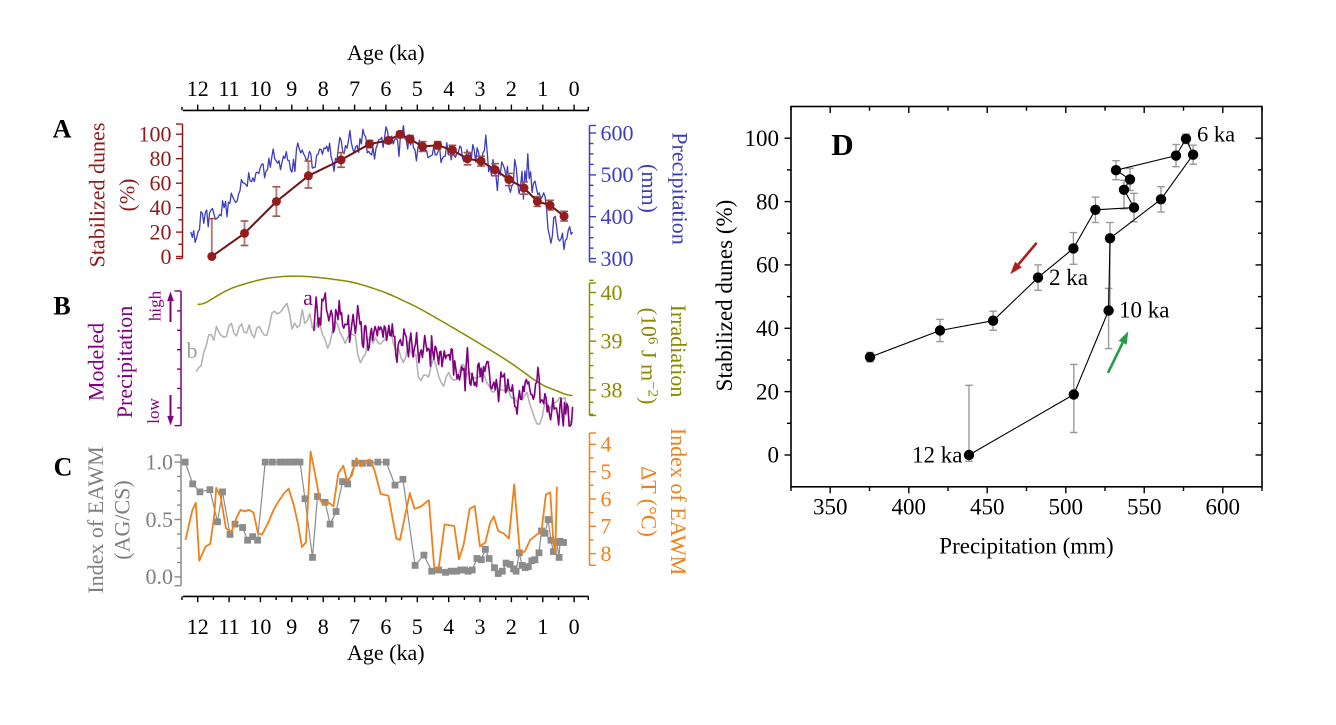  What do you see at coordinates (192, 350) in the screenshot?
I see `svg-text: b` at bounding box center [192, 350].